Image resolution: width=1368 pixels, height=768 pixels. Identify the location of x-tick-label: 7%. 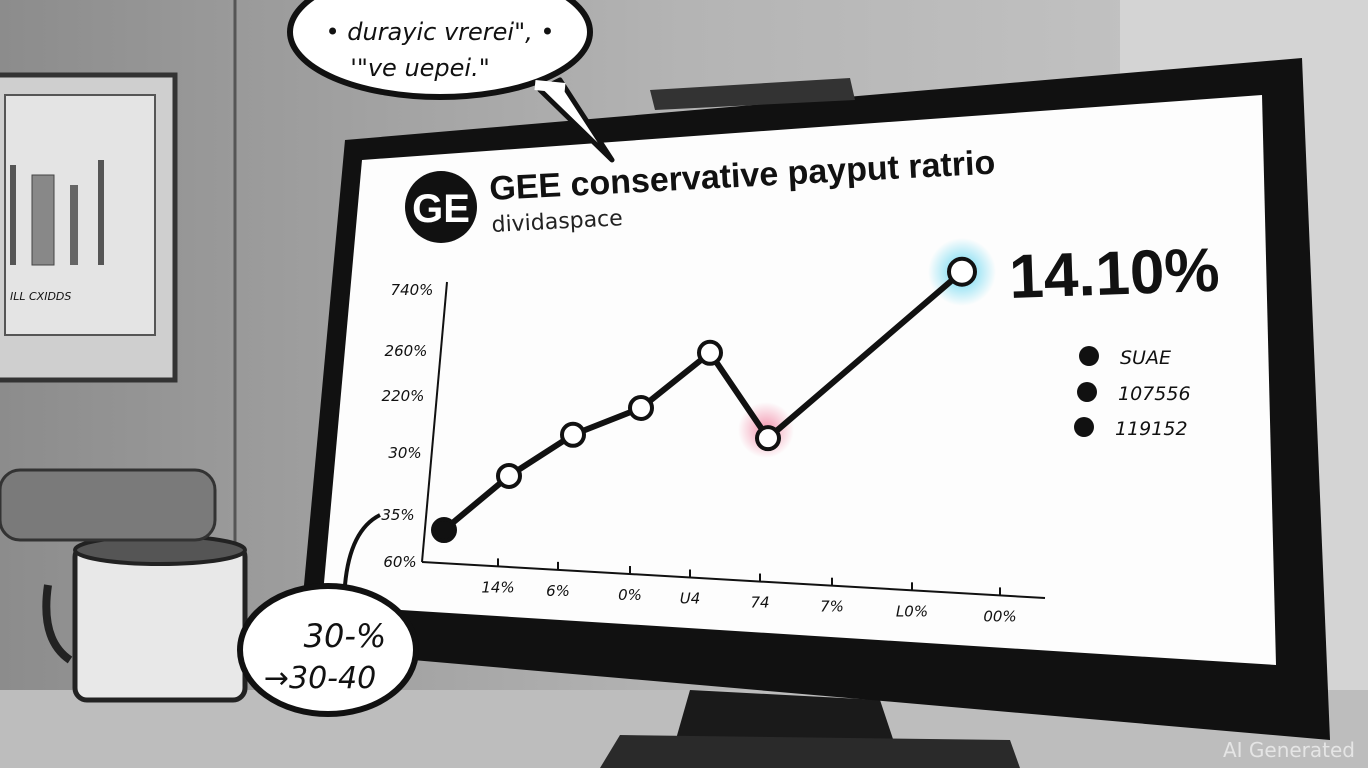
(832, 607).